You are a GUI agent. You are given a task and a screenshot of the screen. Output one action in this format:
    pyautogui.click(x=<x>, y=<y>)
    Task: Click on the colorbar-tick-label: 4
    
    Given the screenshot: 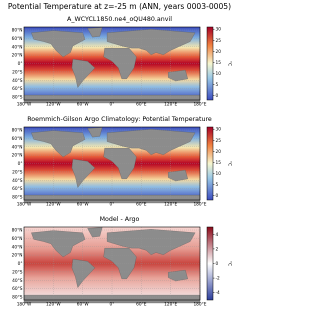 What is the action you would take?
    pyautogui.click(x=217, y=235)
    